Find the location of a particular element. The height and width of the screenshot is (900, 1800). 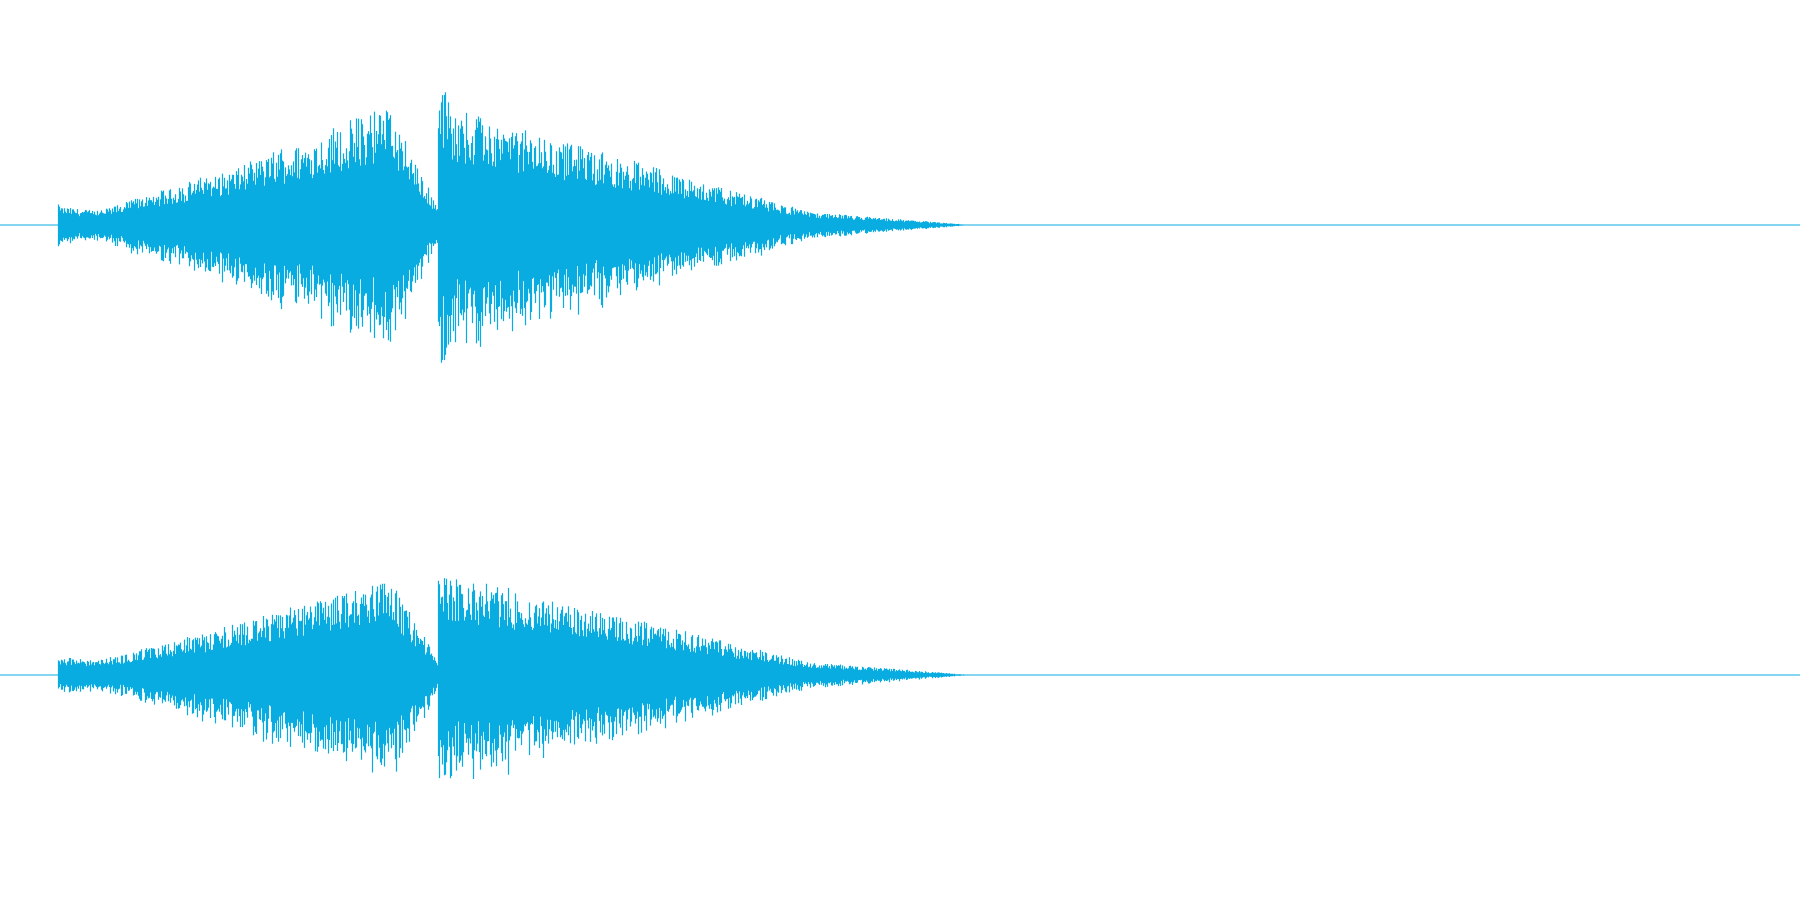

right-channel-envelope is located at coordinates (515, 678).